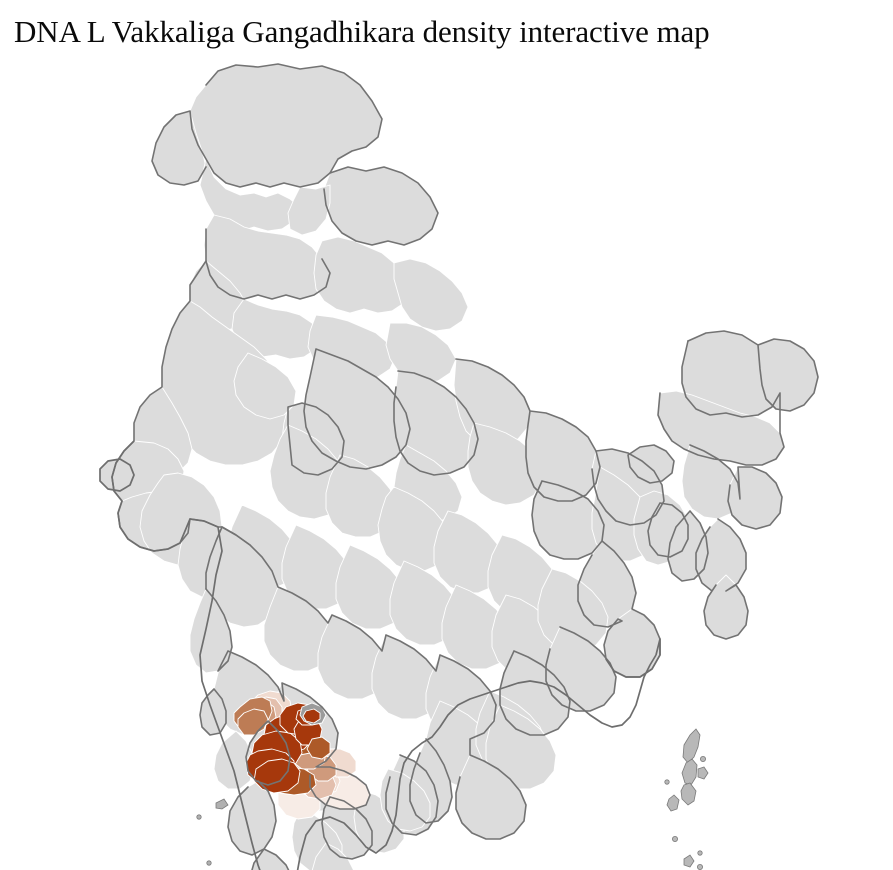  What do you see at coordinates (689, 772) in the screenshot?
I see `andaman-middle-island` at bounding box center [689, 772].